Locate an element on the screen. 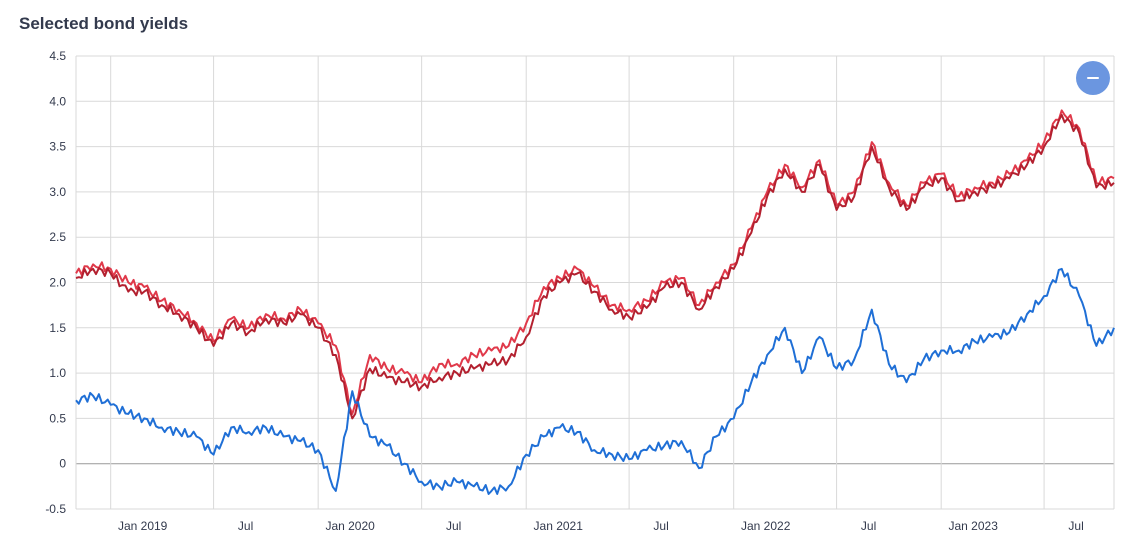 This screenshot has height=536, width=1128. minus-icon-bar is located at coordinates (1093, 78).